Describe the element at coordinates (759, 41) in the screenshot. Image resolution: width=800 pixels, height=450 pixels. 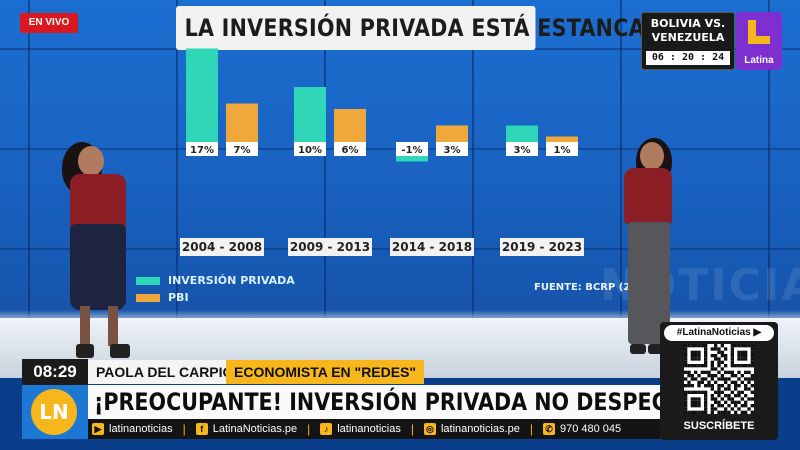
I see `latina-logo: Latina` at that location.